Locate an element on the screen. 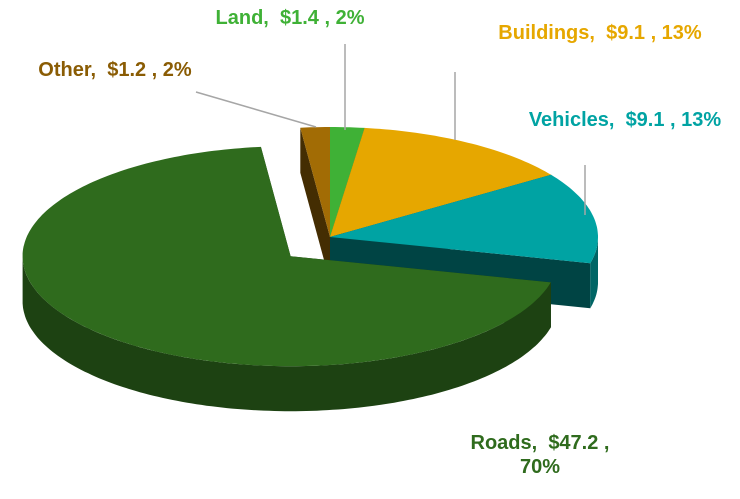 The image size is (740, 499). data-label: Roads, $47.2 , 70% is located at coordinates (540, 455).